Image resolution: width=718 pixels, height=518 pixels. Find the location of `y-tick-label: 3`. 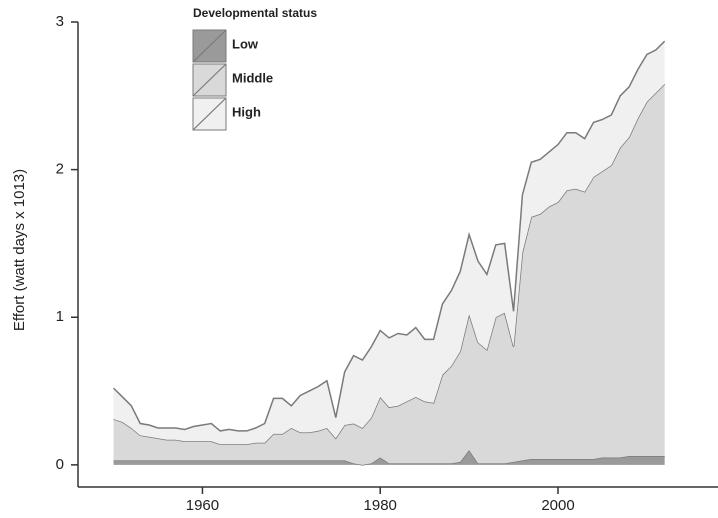

y-tick-label: 3 is located at coordinates (60, 21).